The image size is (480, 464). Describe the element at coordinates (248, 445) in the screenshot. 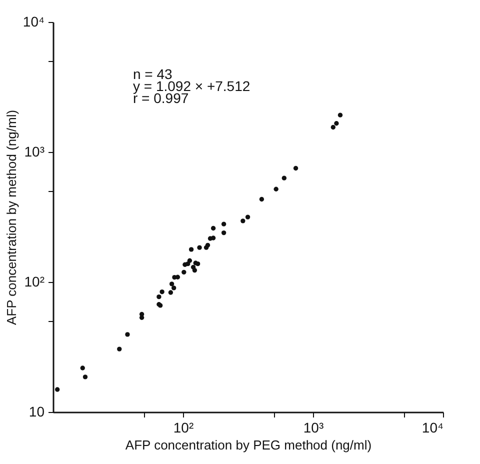

I see `x-axis-title: AFP concentration by PEG method (ng/ml)` at that location.